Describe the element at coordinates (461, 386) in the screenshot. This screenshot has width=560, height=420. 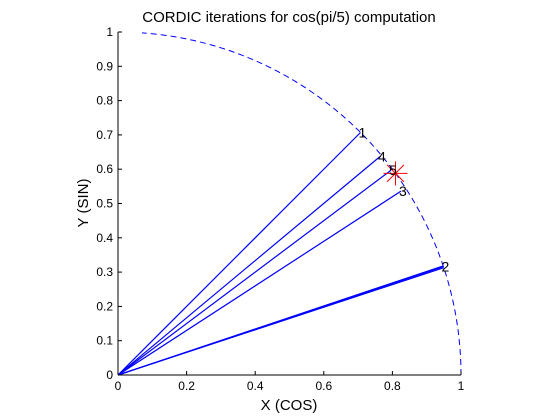
I see `x-tick-label: 1` at that location.